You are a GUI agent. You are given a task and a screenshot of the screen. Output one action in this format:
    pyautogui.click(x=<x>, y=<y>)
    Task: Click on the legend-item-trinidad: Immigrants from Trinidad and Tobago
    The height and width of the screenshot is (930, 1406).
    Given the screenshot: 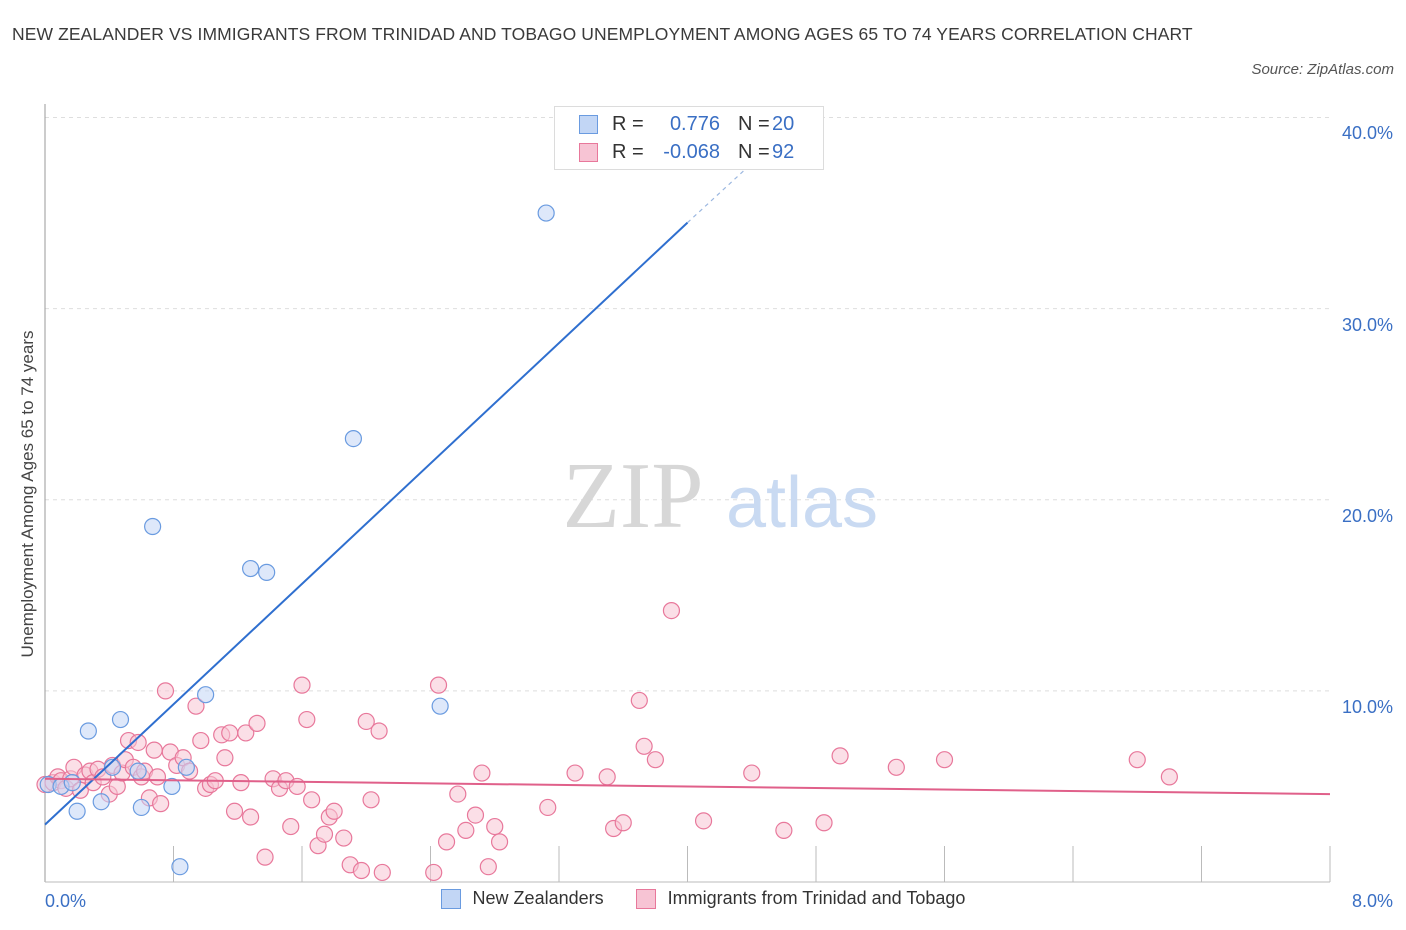 What is the action you would take?
    pyautogui.click(x=800, y=898)
    